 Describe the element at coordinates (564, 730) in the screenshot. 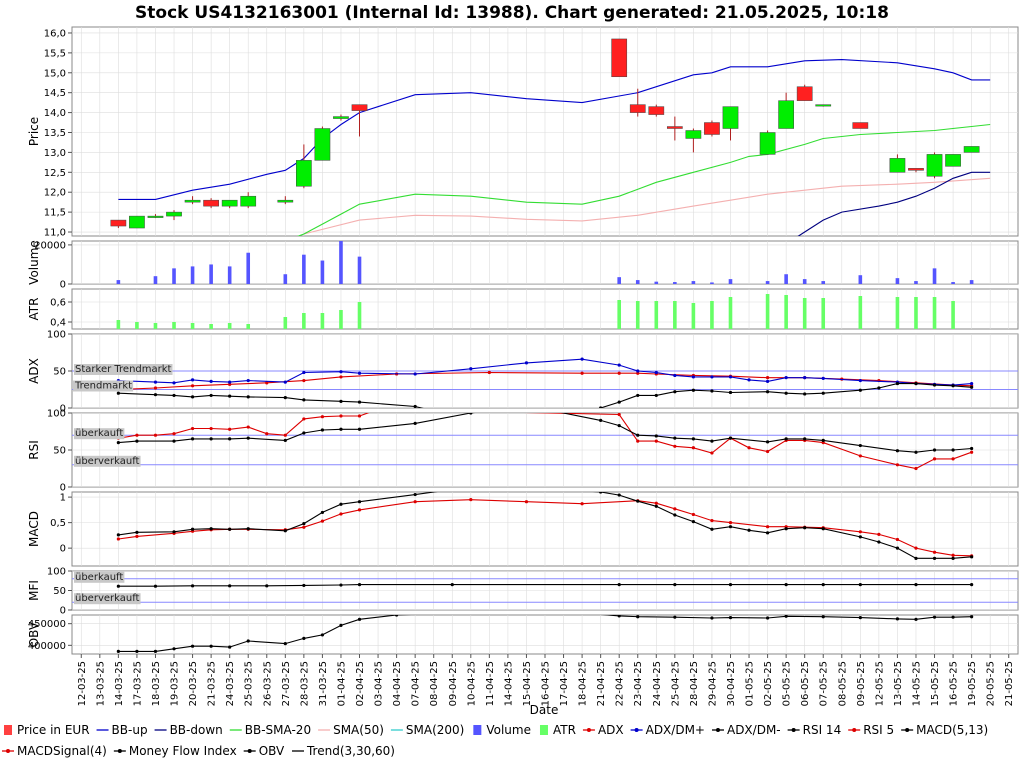

I see `legend-label: ATR` at that location.